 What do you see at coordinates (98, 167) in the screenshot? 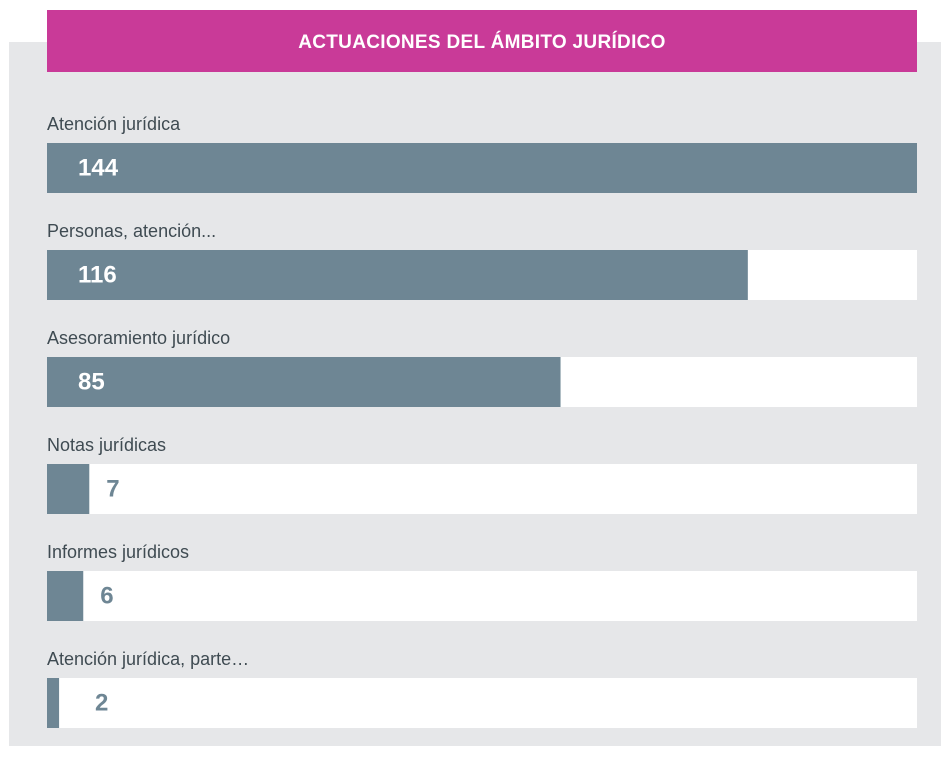
I see `value-label: 144` at bounding box center [98, 167].